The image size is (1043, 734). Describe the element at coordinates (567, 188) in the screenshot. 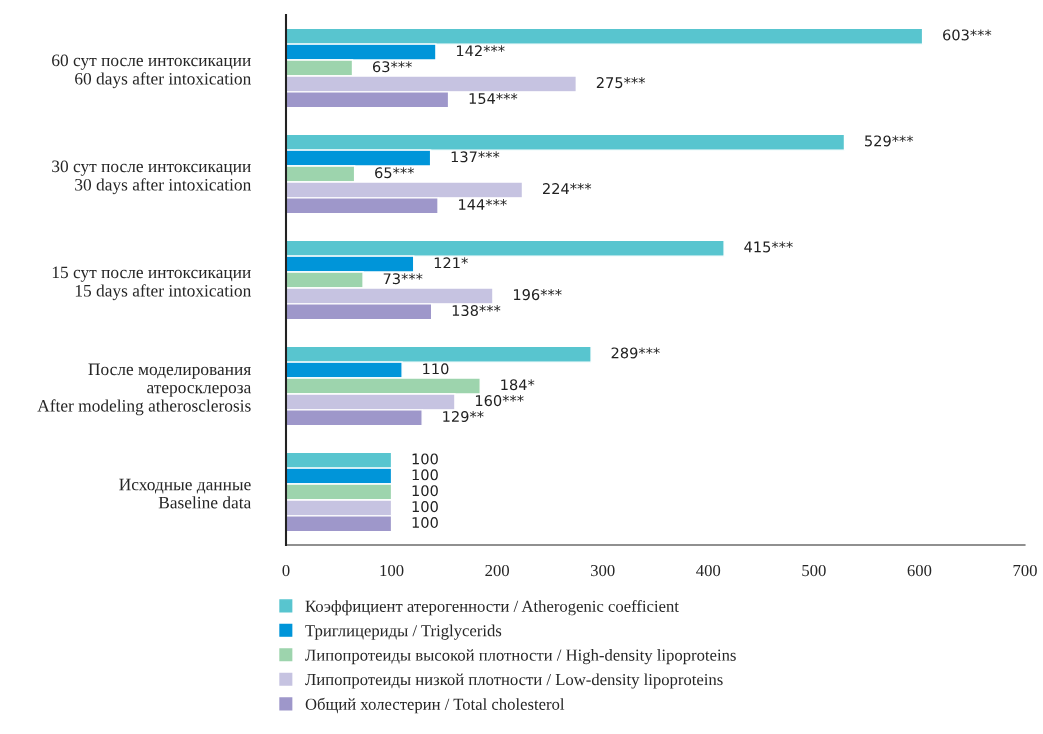

I see `data-label: 224***` at that location.